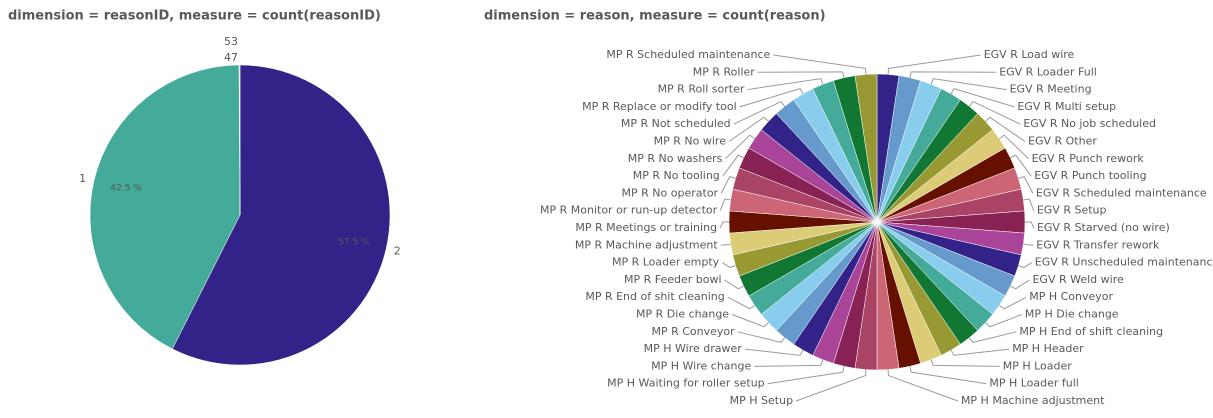  Describe the element at coordinates (685, 383) in the screenshot. I see `slice-label: MP H Waiting for roller setup` at that location.